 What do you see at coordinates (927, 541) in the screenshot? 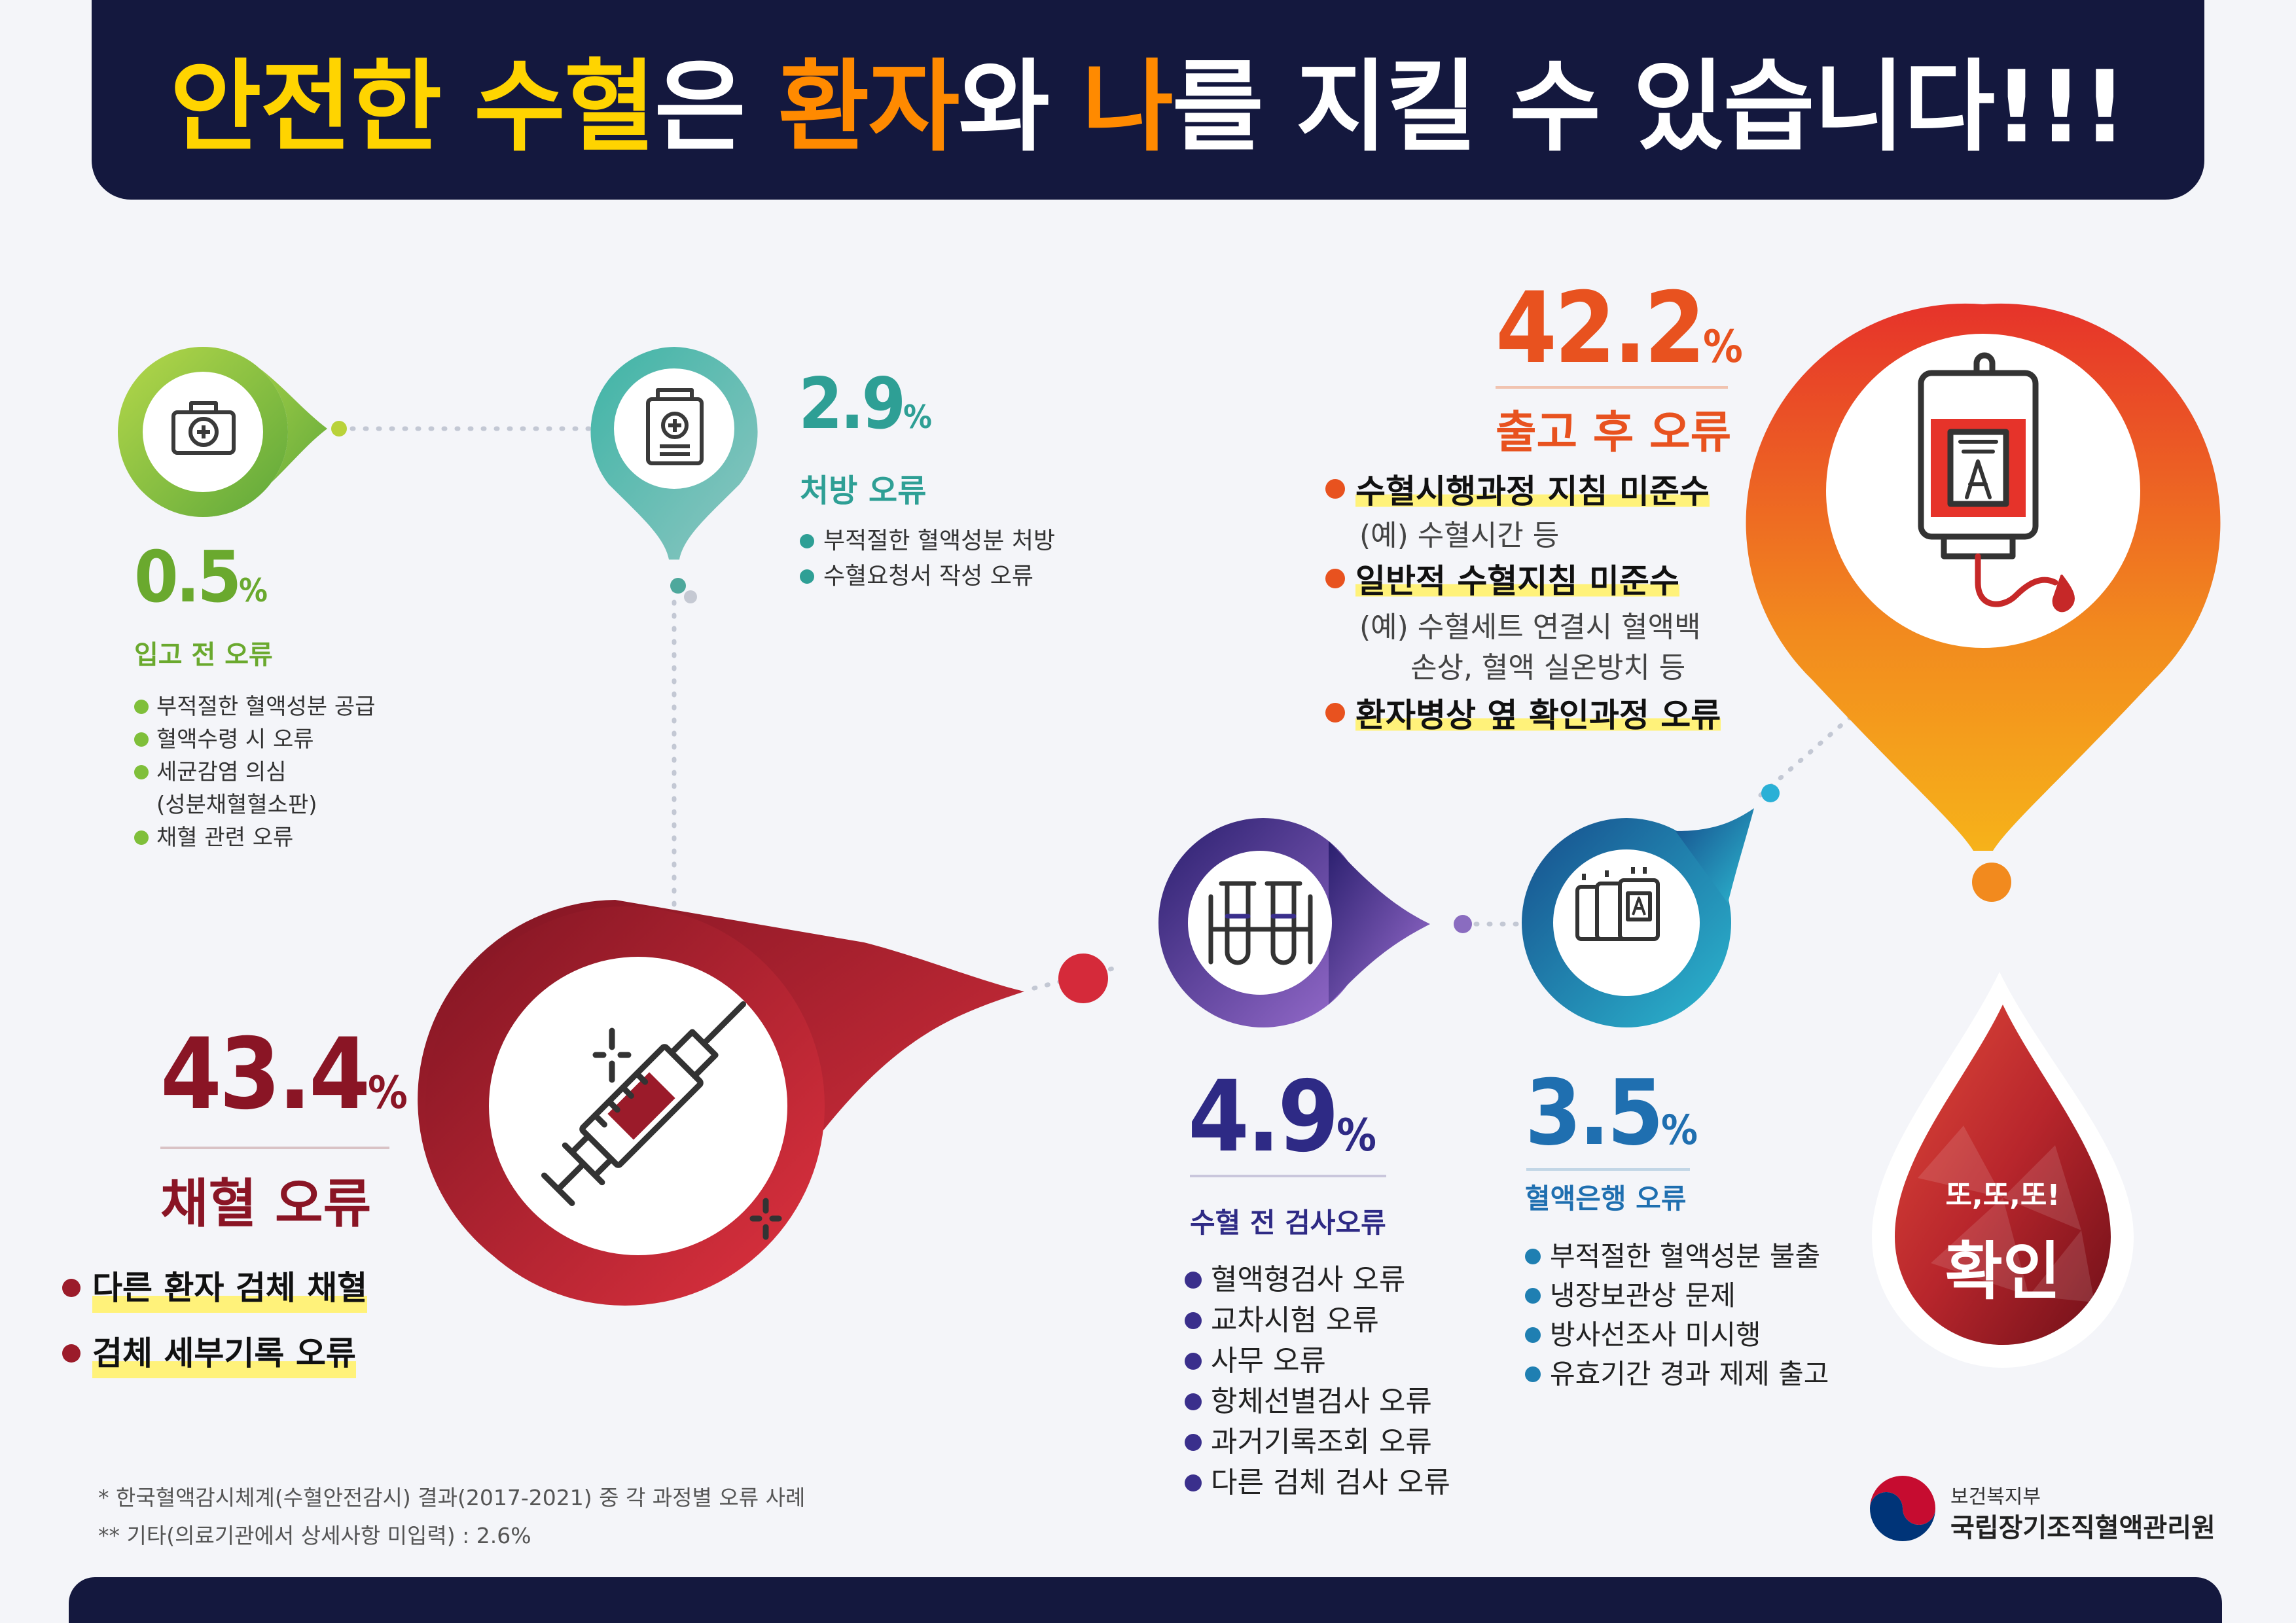
I see `list-item: 부적절한 혈액성분 처방` at bounding box center [927, 541].